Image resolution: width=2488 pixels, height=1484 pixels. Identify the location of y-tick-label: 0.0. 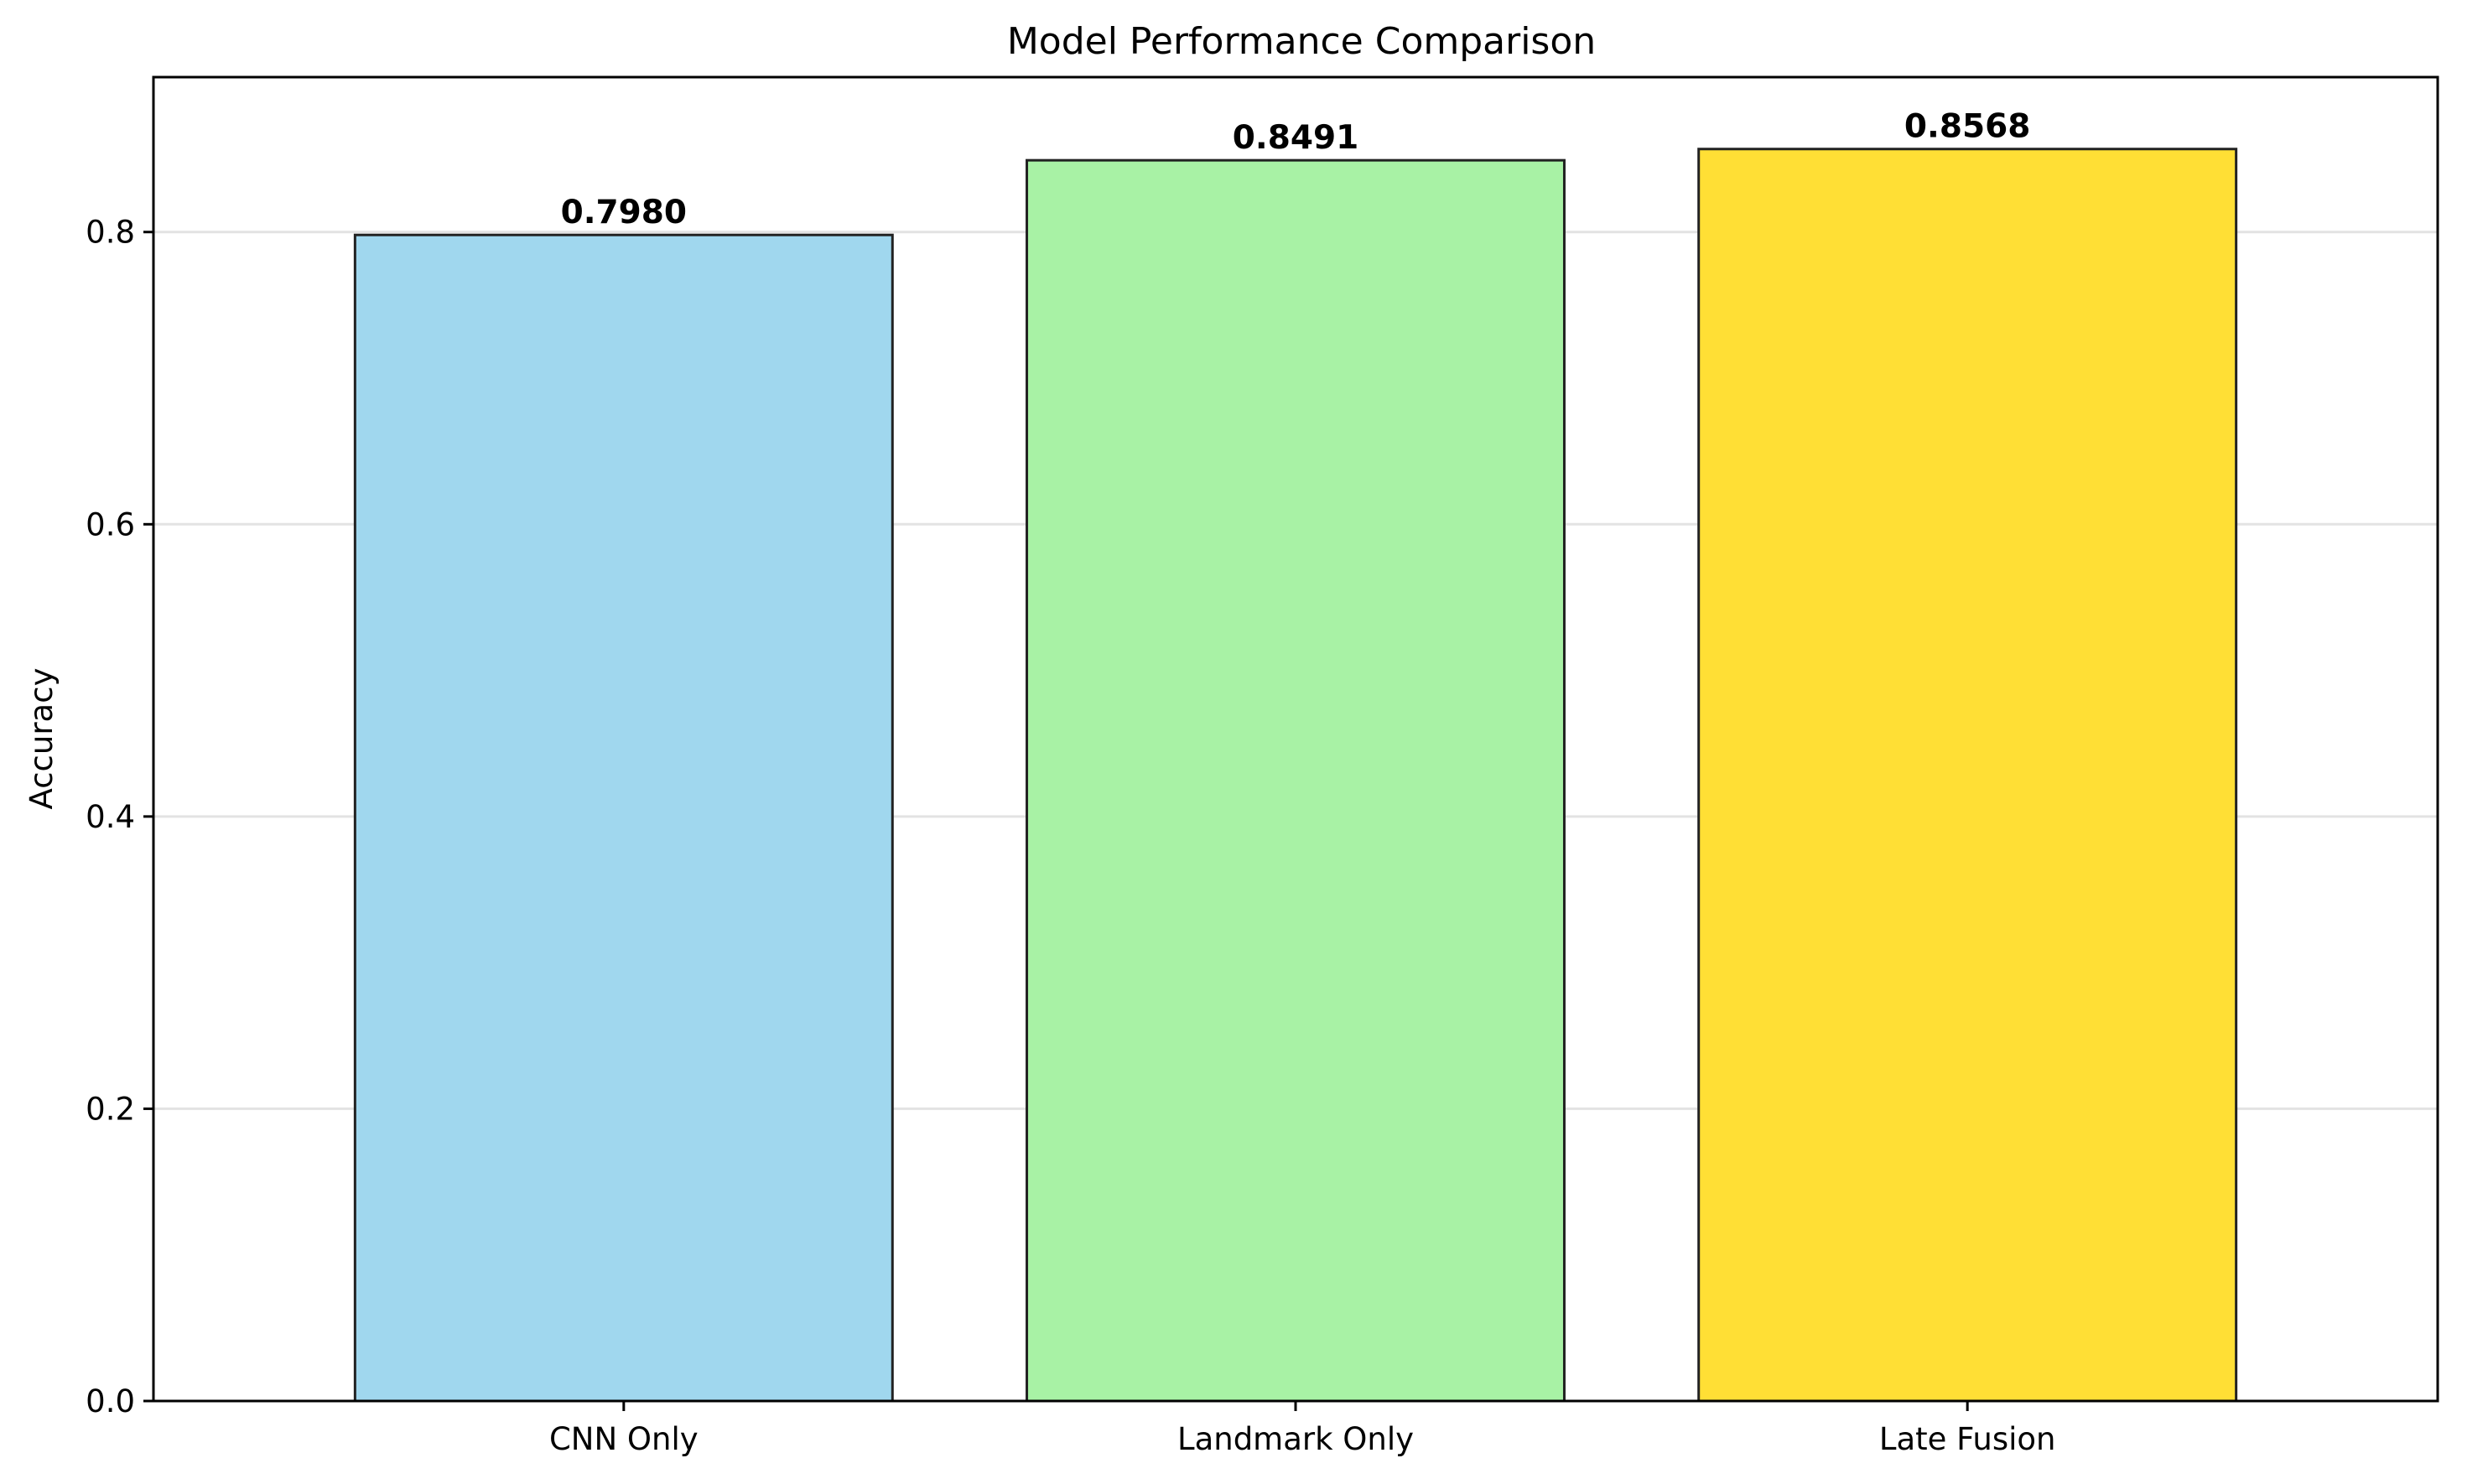
(110, 1401).